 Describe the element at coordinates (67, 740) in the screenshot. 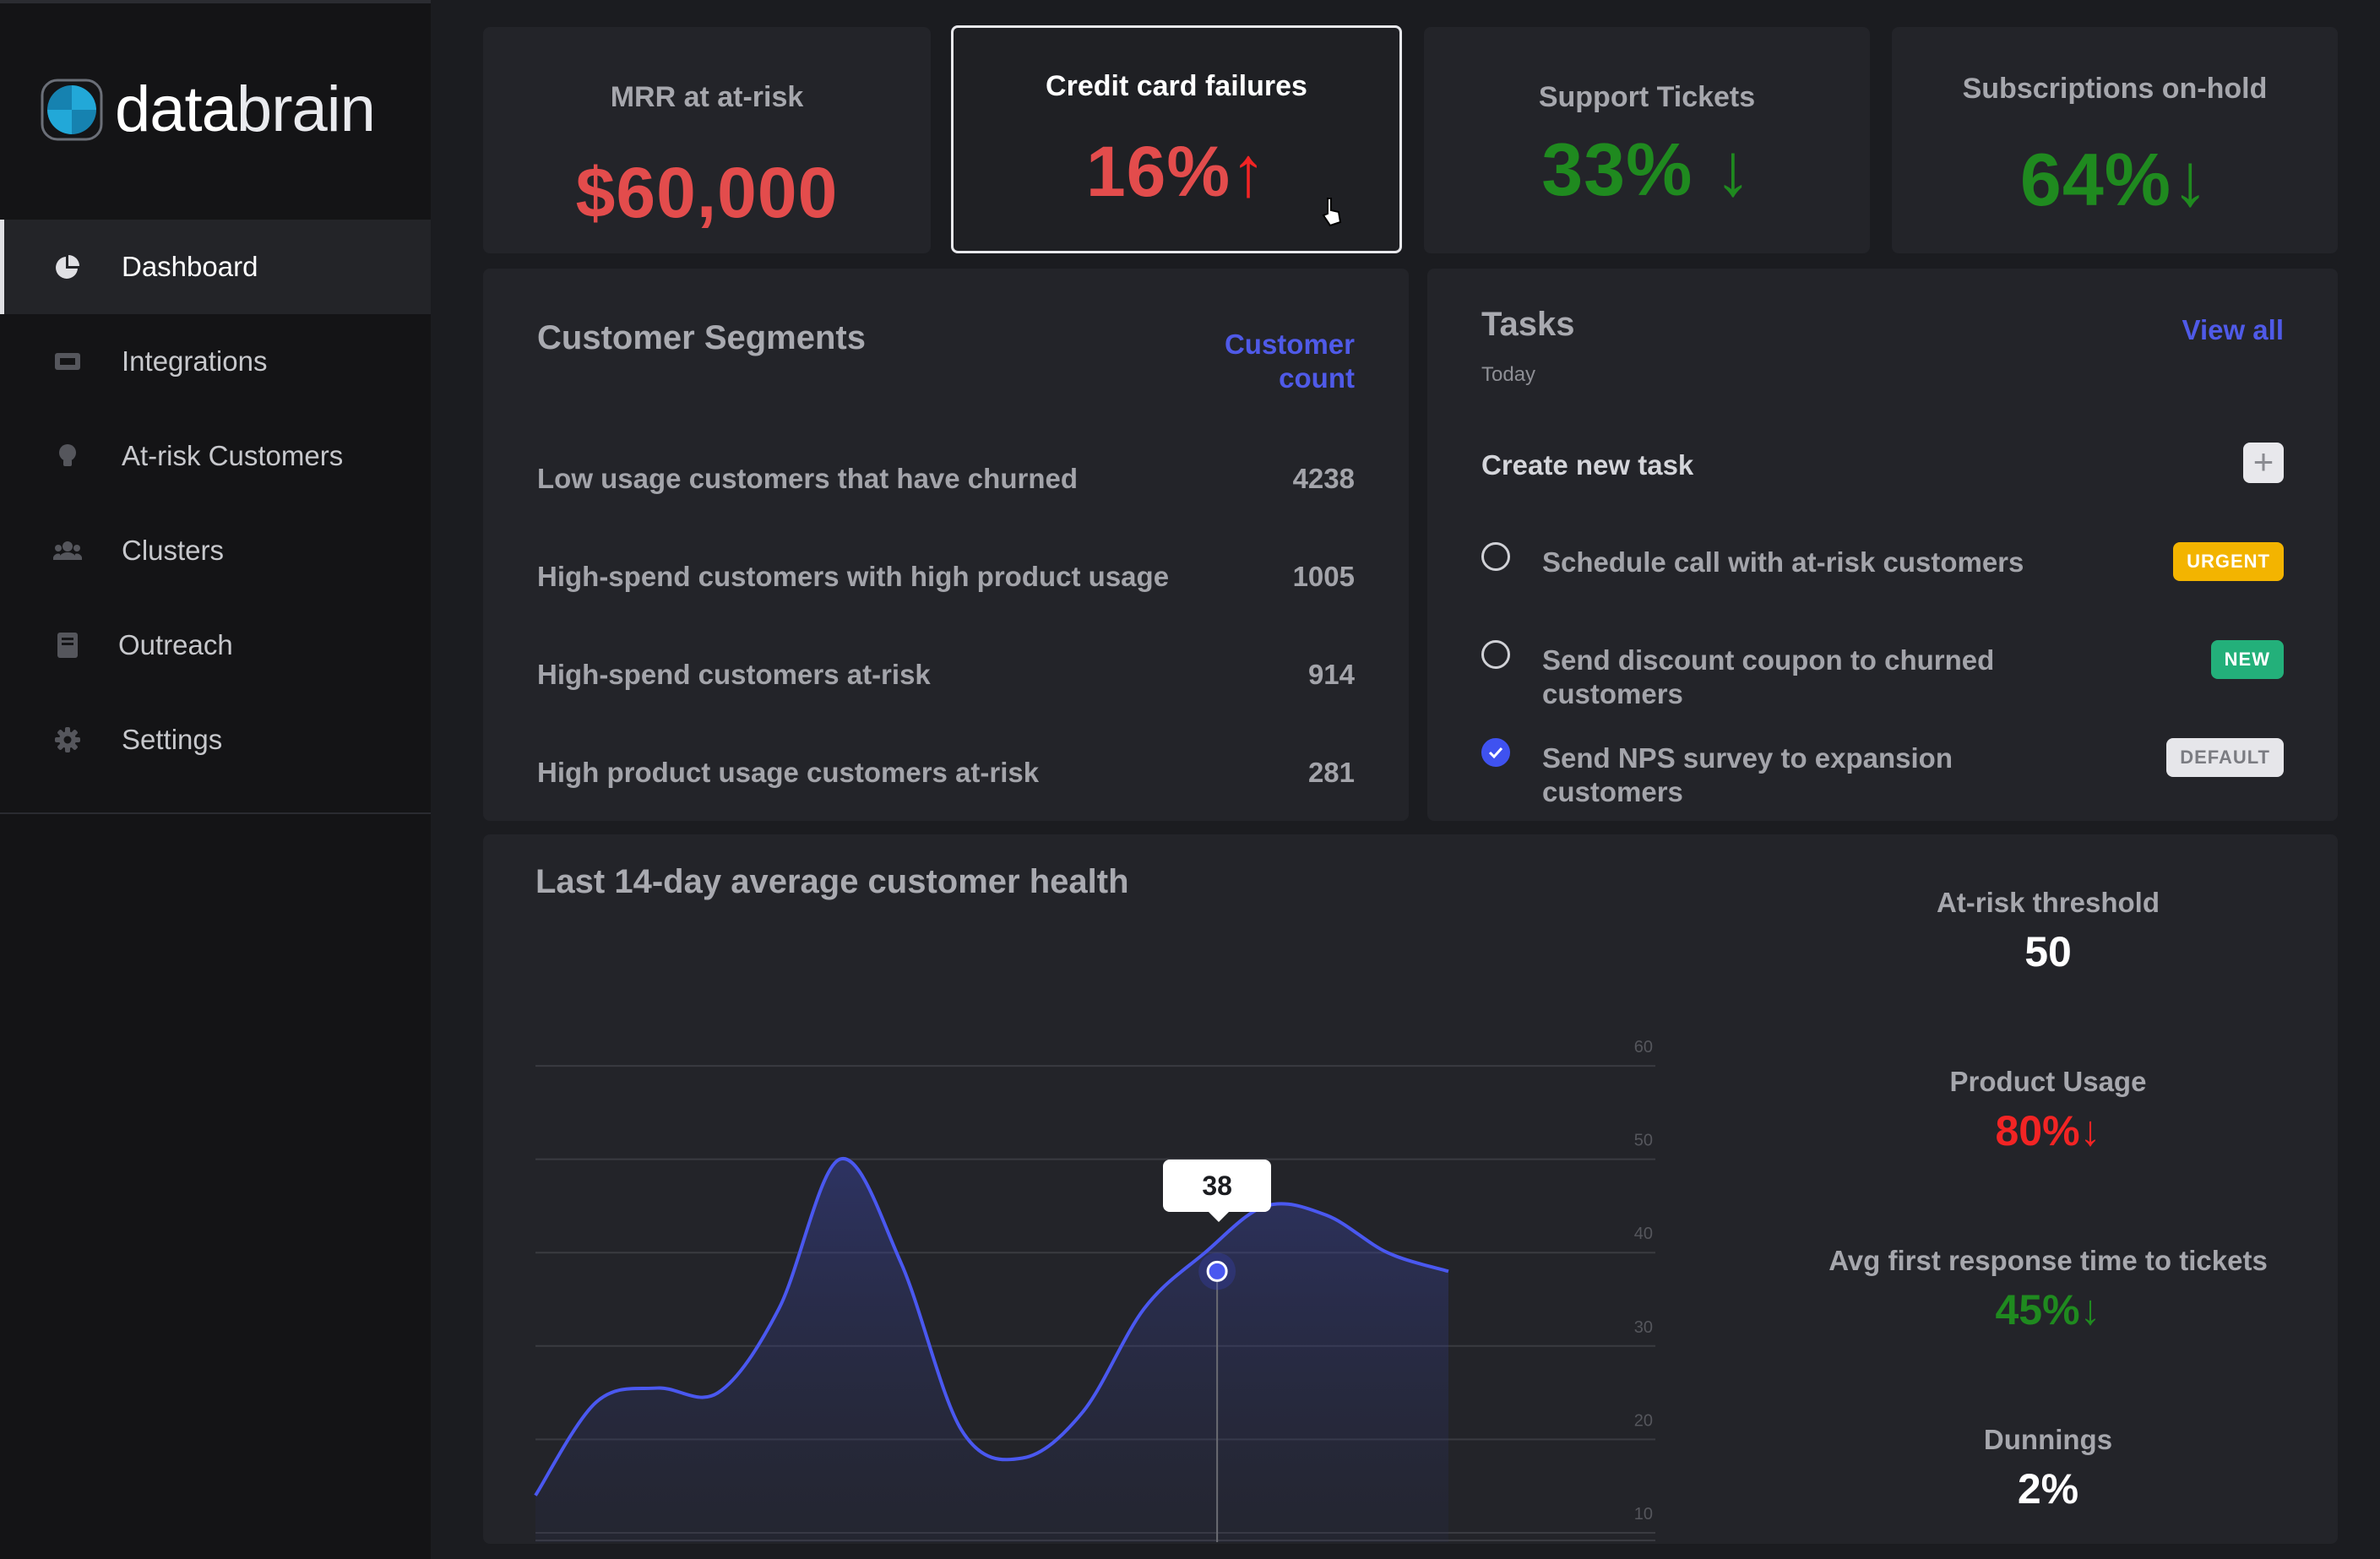

I see `gear-icon` at that location.